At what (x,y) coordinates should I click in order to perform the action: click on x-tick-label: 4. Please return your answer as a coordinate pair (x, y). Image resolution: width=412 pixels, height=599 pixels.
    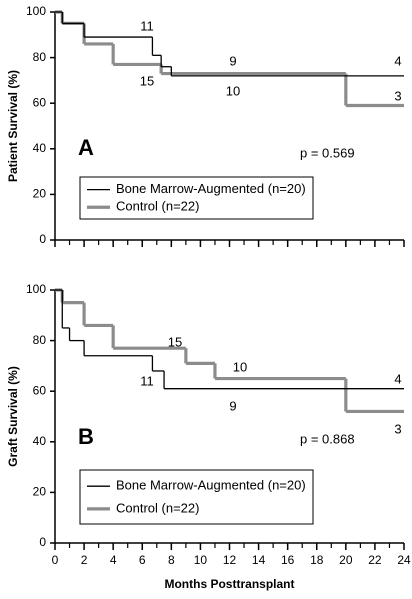
    Looking at the image, I should click on (113, 560).